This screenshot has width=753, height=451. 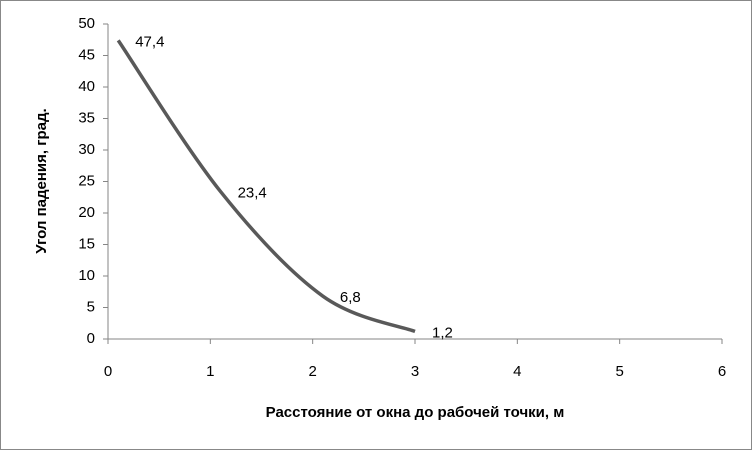 What do you see at coordinates (619, 371) in the screenshot?
I see `x-tick-label: 5` at bounding box center [619, 371].